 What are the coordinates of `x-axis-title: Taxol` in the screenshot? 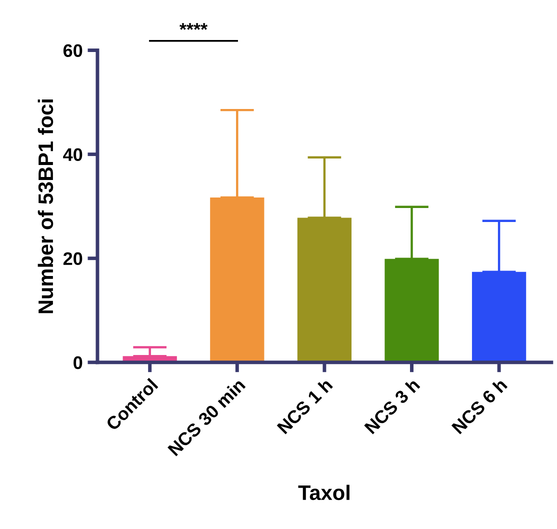 It's located at (324, 492).